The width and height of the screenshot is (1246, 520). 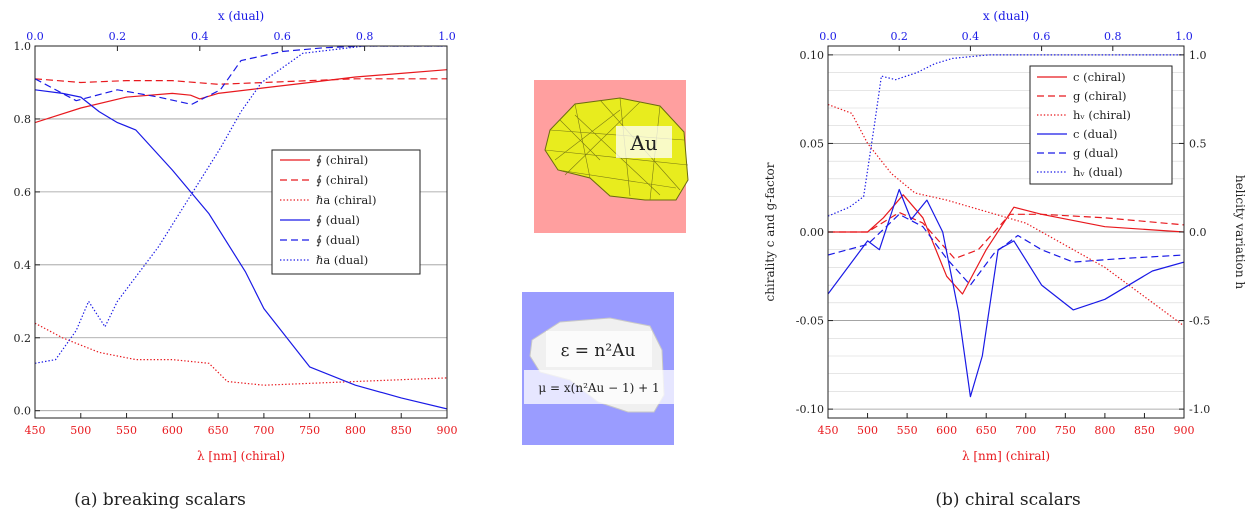 What do you see at coordinates (346, 200) in the screenshot?
I see `legend-label-3: ℏa (chiral)` at bounding box center [346, 200].